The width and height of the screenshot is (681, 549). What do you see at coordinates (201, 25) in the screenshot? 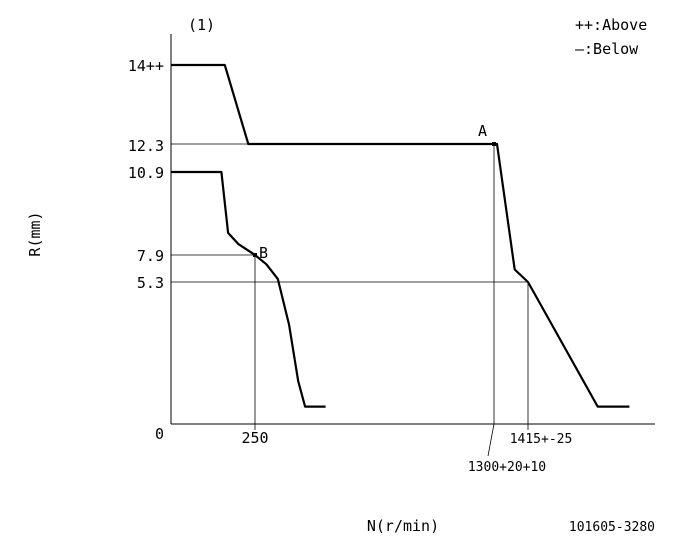
I see `figure-label: (1)` at bounding box center [201, 25].